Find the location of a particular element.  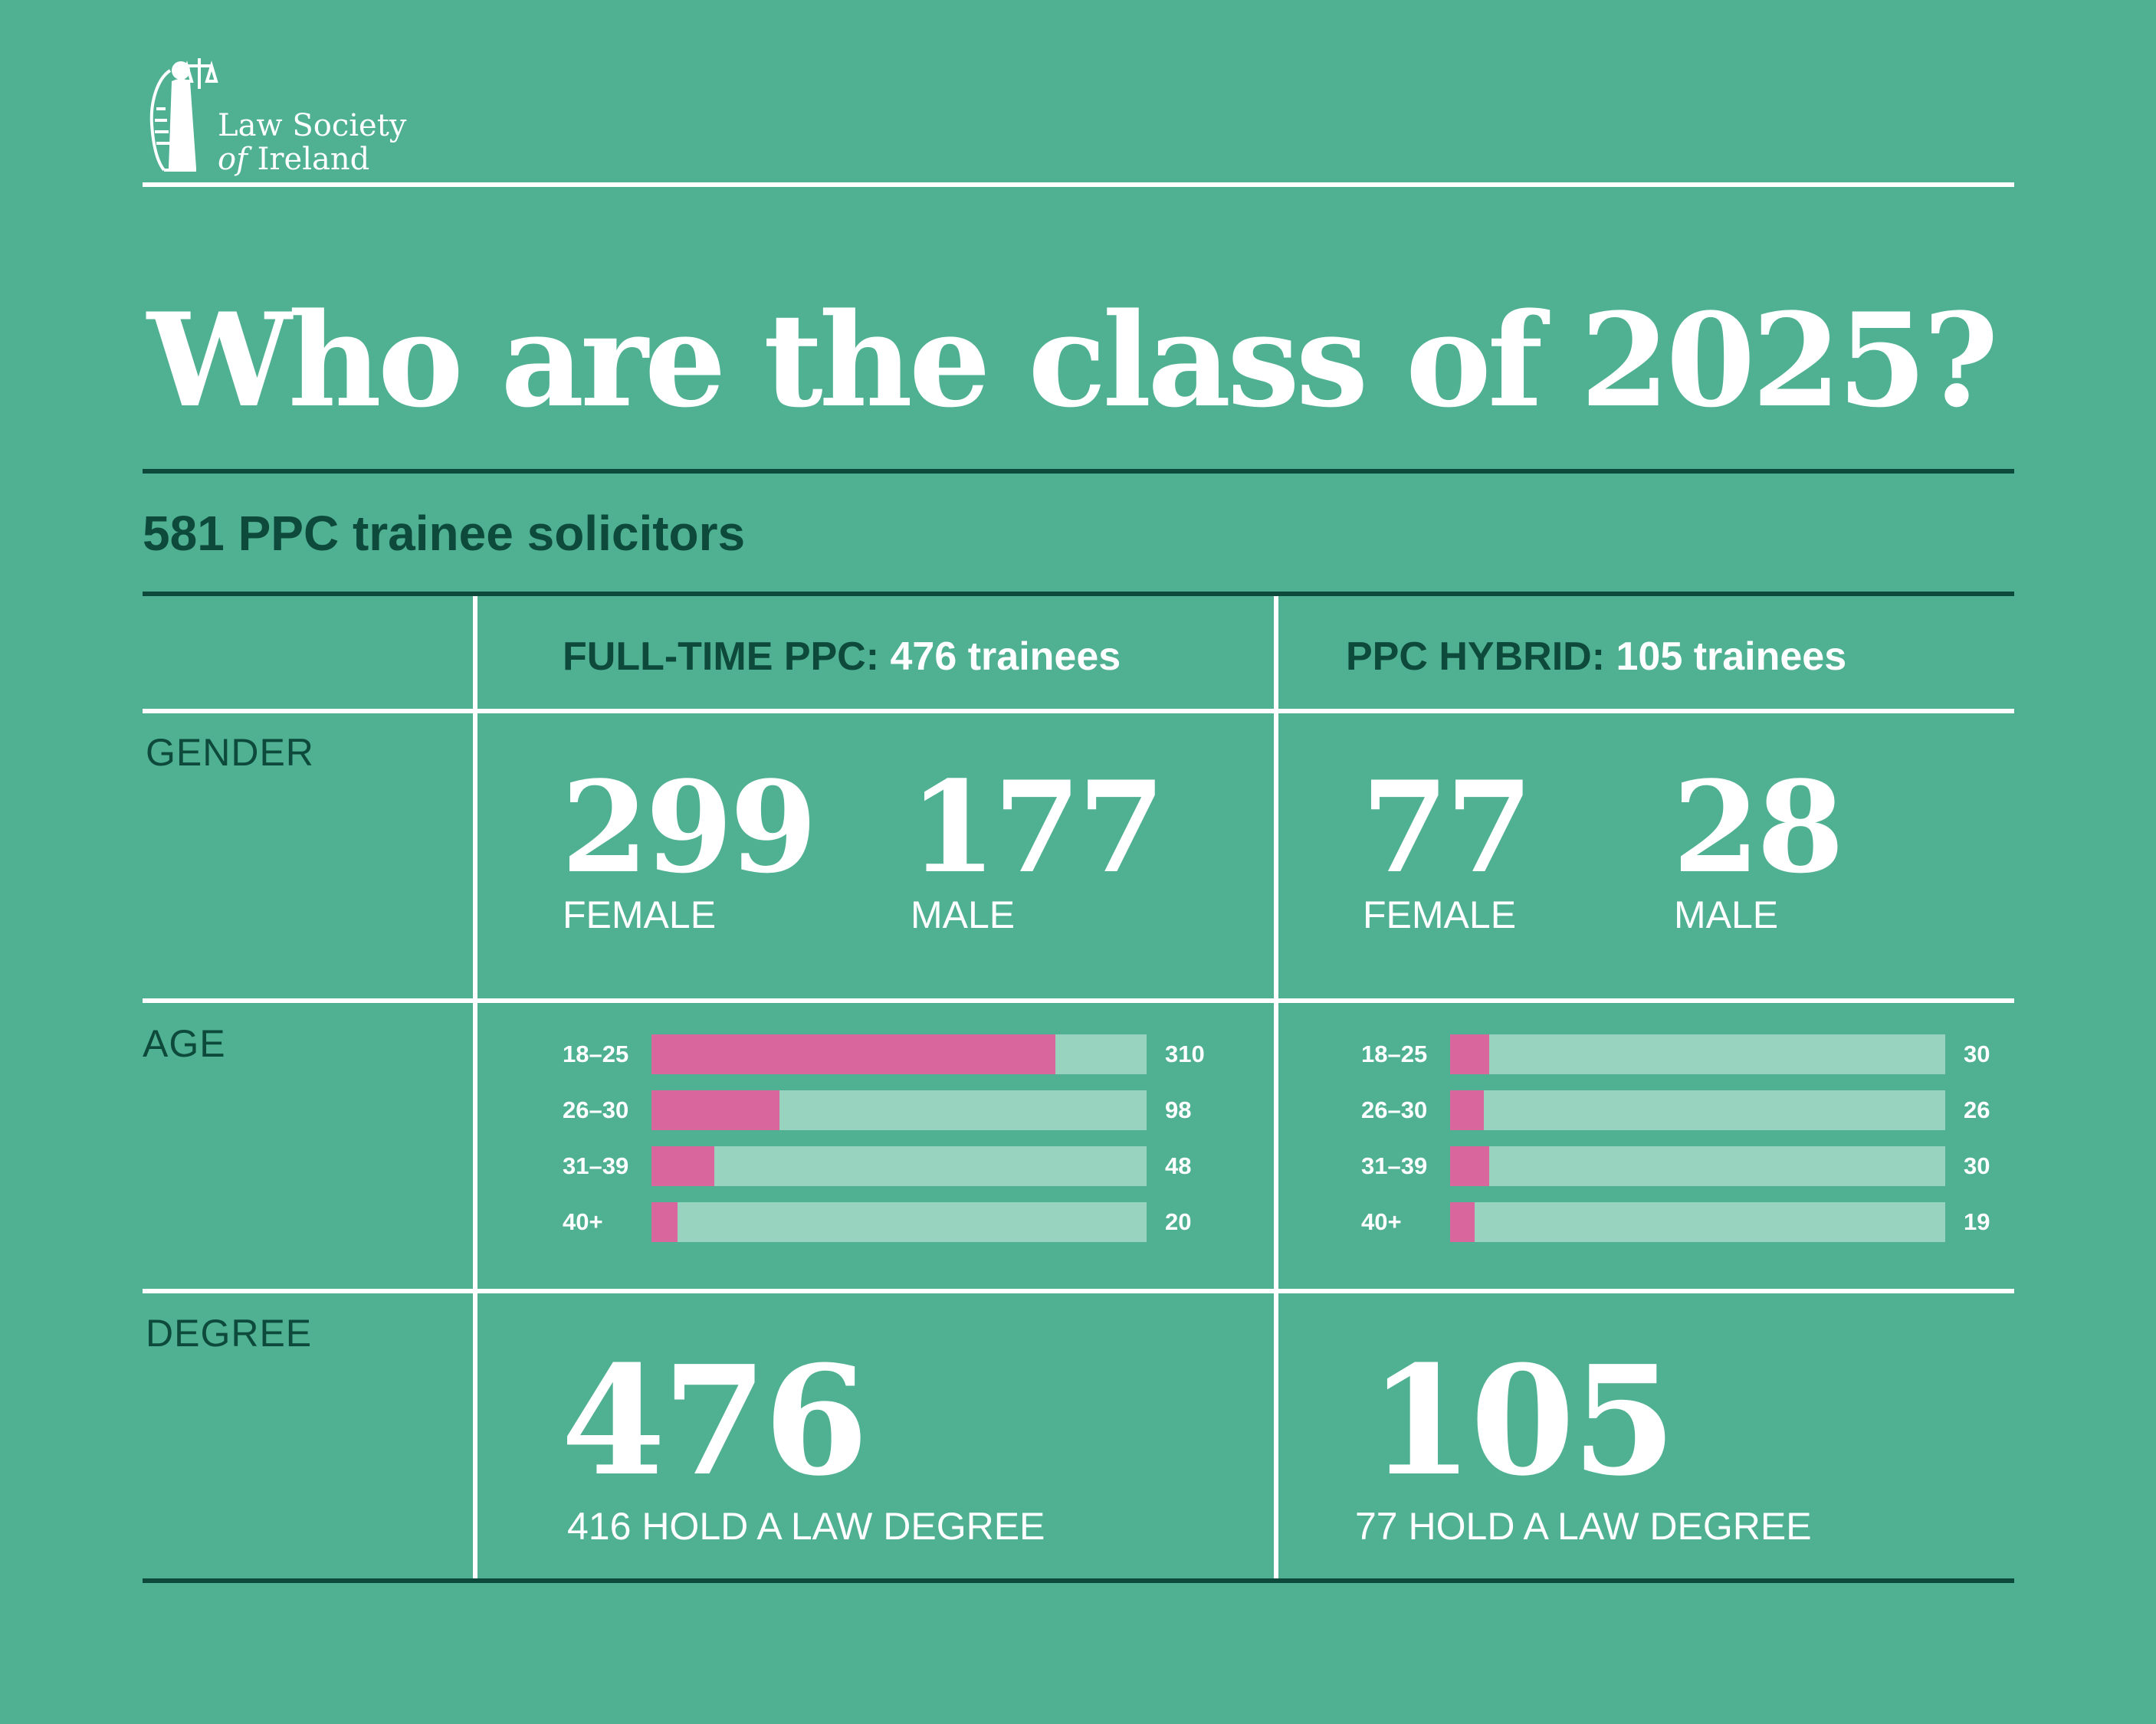

female-label-full-time: FEMALE is located at coordinates (640, 914).